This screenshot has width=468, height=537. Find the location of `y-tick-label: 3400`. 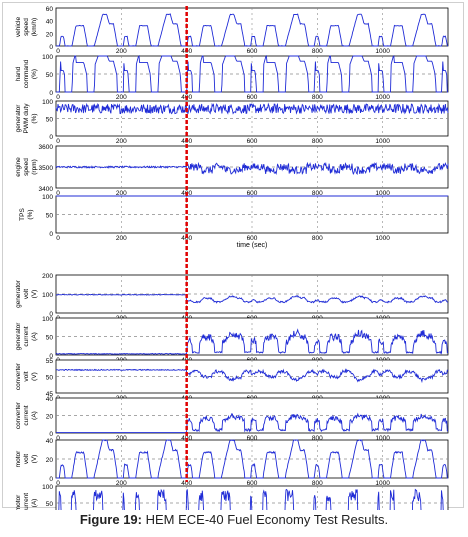

y-tick-label: 3400 is located at coordinates (46, 189).